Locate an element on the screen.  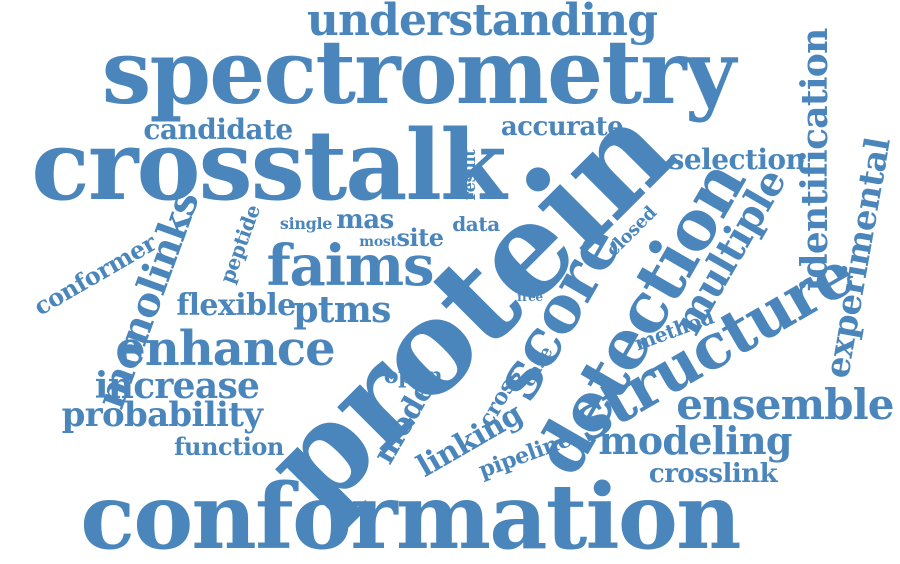
word-enhance: enhance is located at coordinates (225, 349).